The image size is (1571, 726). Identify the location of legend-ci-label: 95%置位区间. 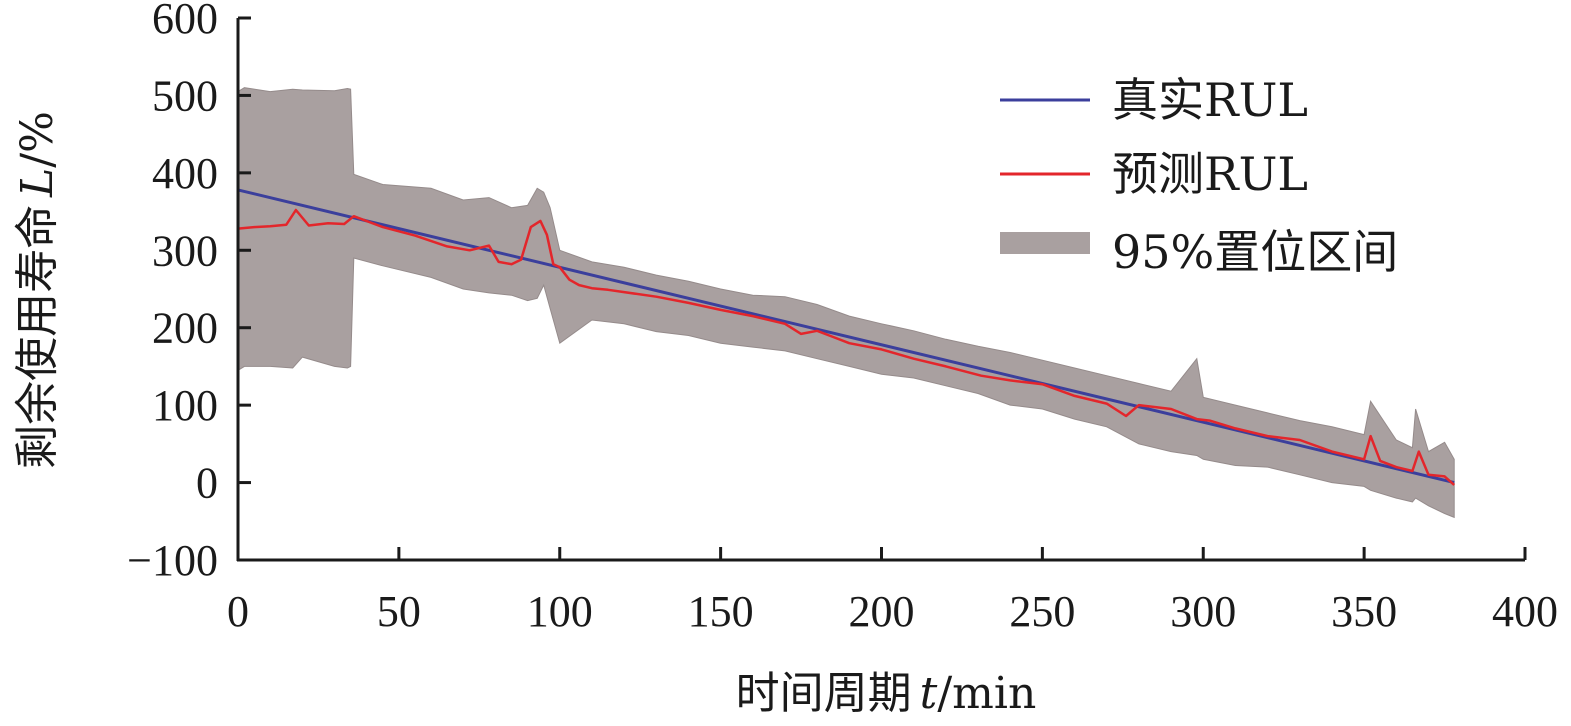
(1255, 252).